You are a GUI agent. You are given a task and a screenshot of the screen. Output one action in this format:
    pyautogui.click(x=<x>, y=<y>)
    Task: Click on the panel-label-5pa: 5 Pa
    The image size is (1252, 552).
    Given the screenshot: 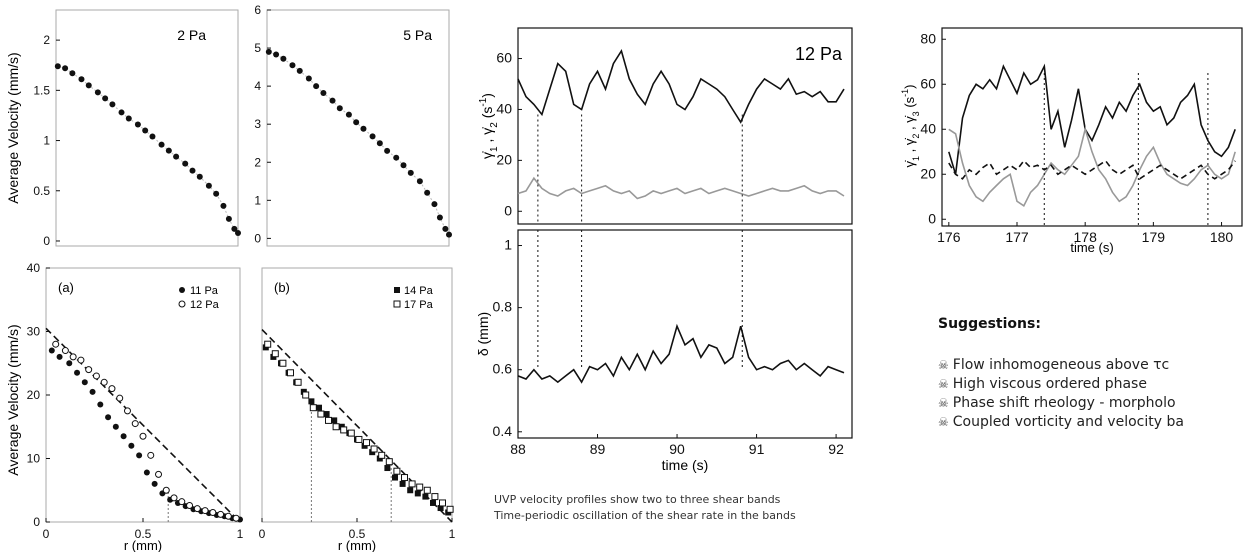 What is the action you would take?
    pyautogui.click(x=417, y=35)
    